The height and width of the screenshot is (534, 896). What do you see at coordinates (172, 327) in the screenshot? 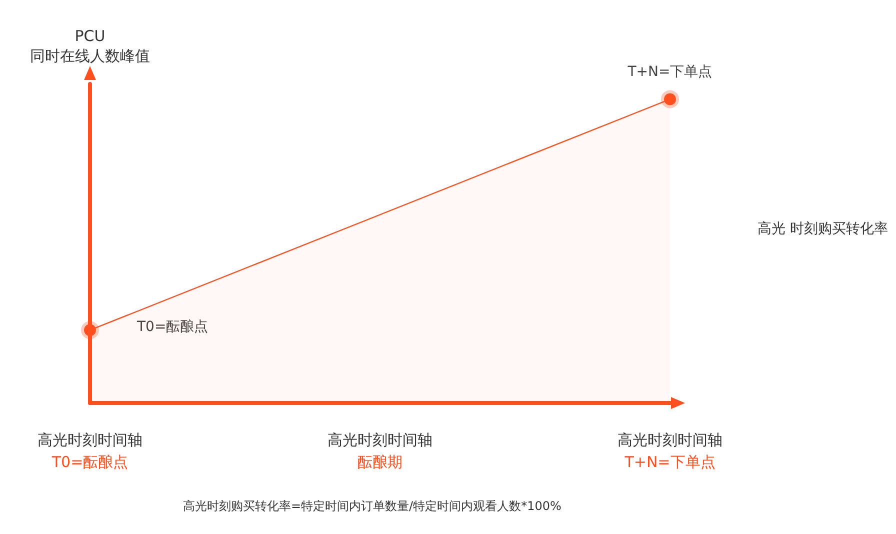
I see `annotation: T0=酝酿点` at bounding box center [172, 327].